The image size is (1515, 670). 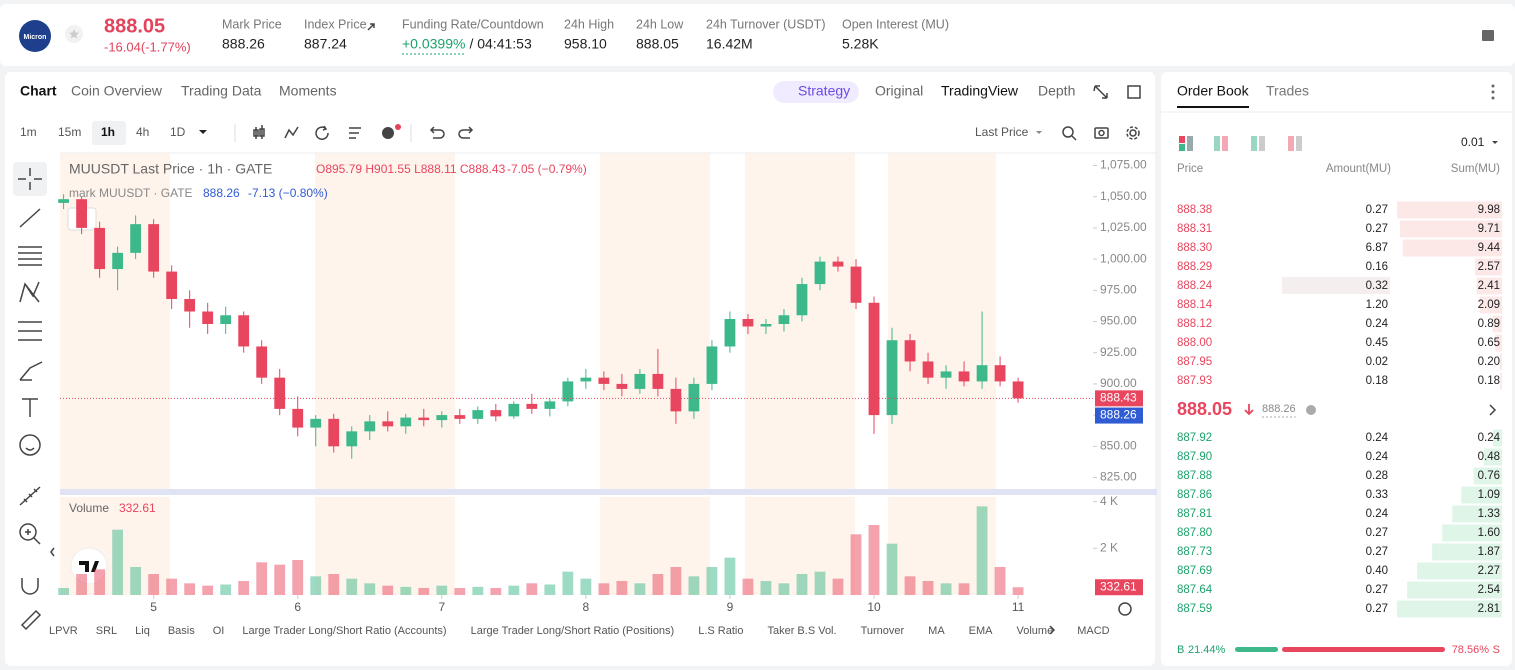 What do you see at coordinates (1194, 552) in the screenshot?
I see `ob-price: 887.73` at bounding box center [1194, 552].